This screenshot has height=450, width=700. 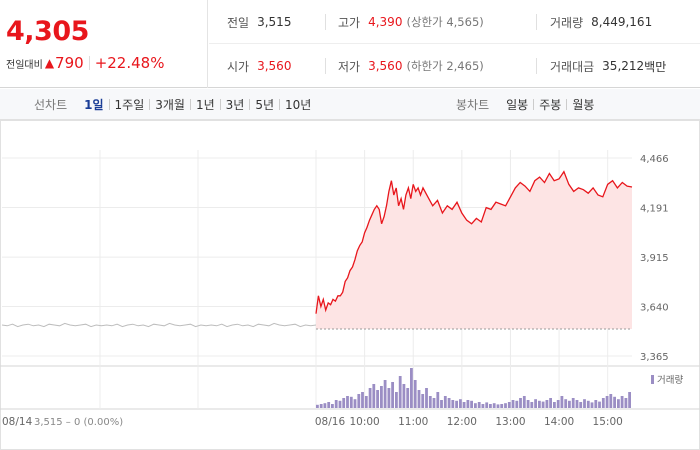 What do you see at coordinates (349, 22) in the screenshot?
I see `stat-label: 고가` at bounding box center [349, 22].